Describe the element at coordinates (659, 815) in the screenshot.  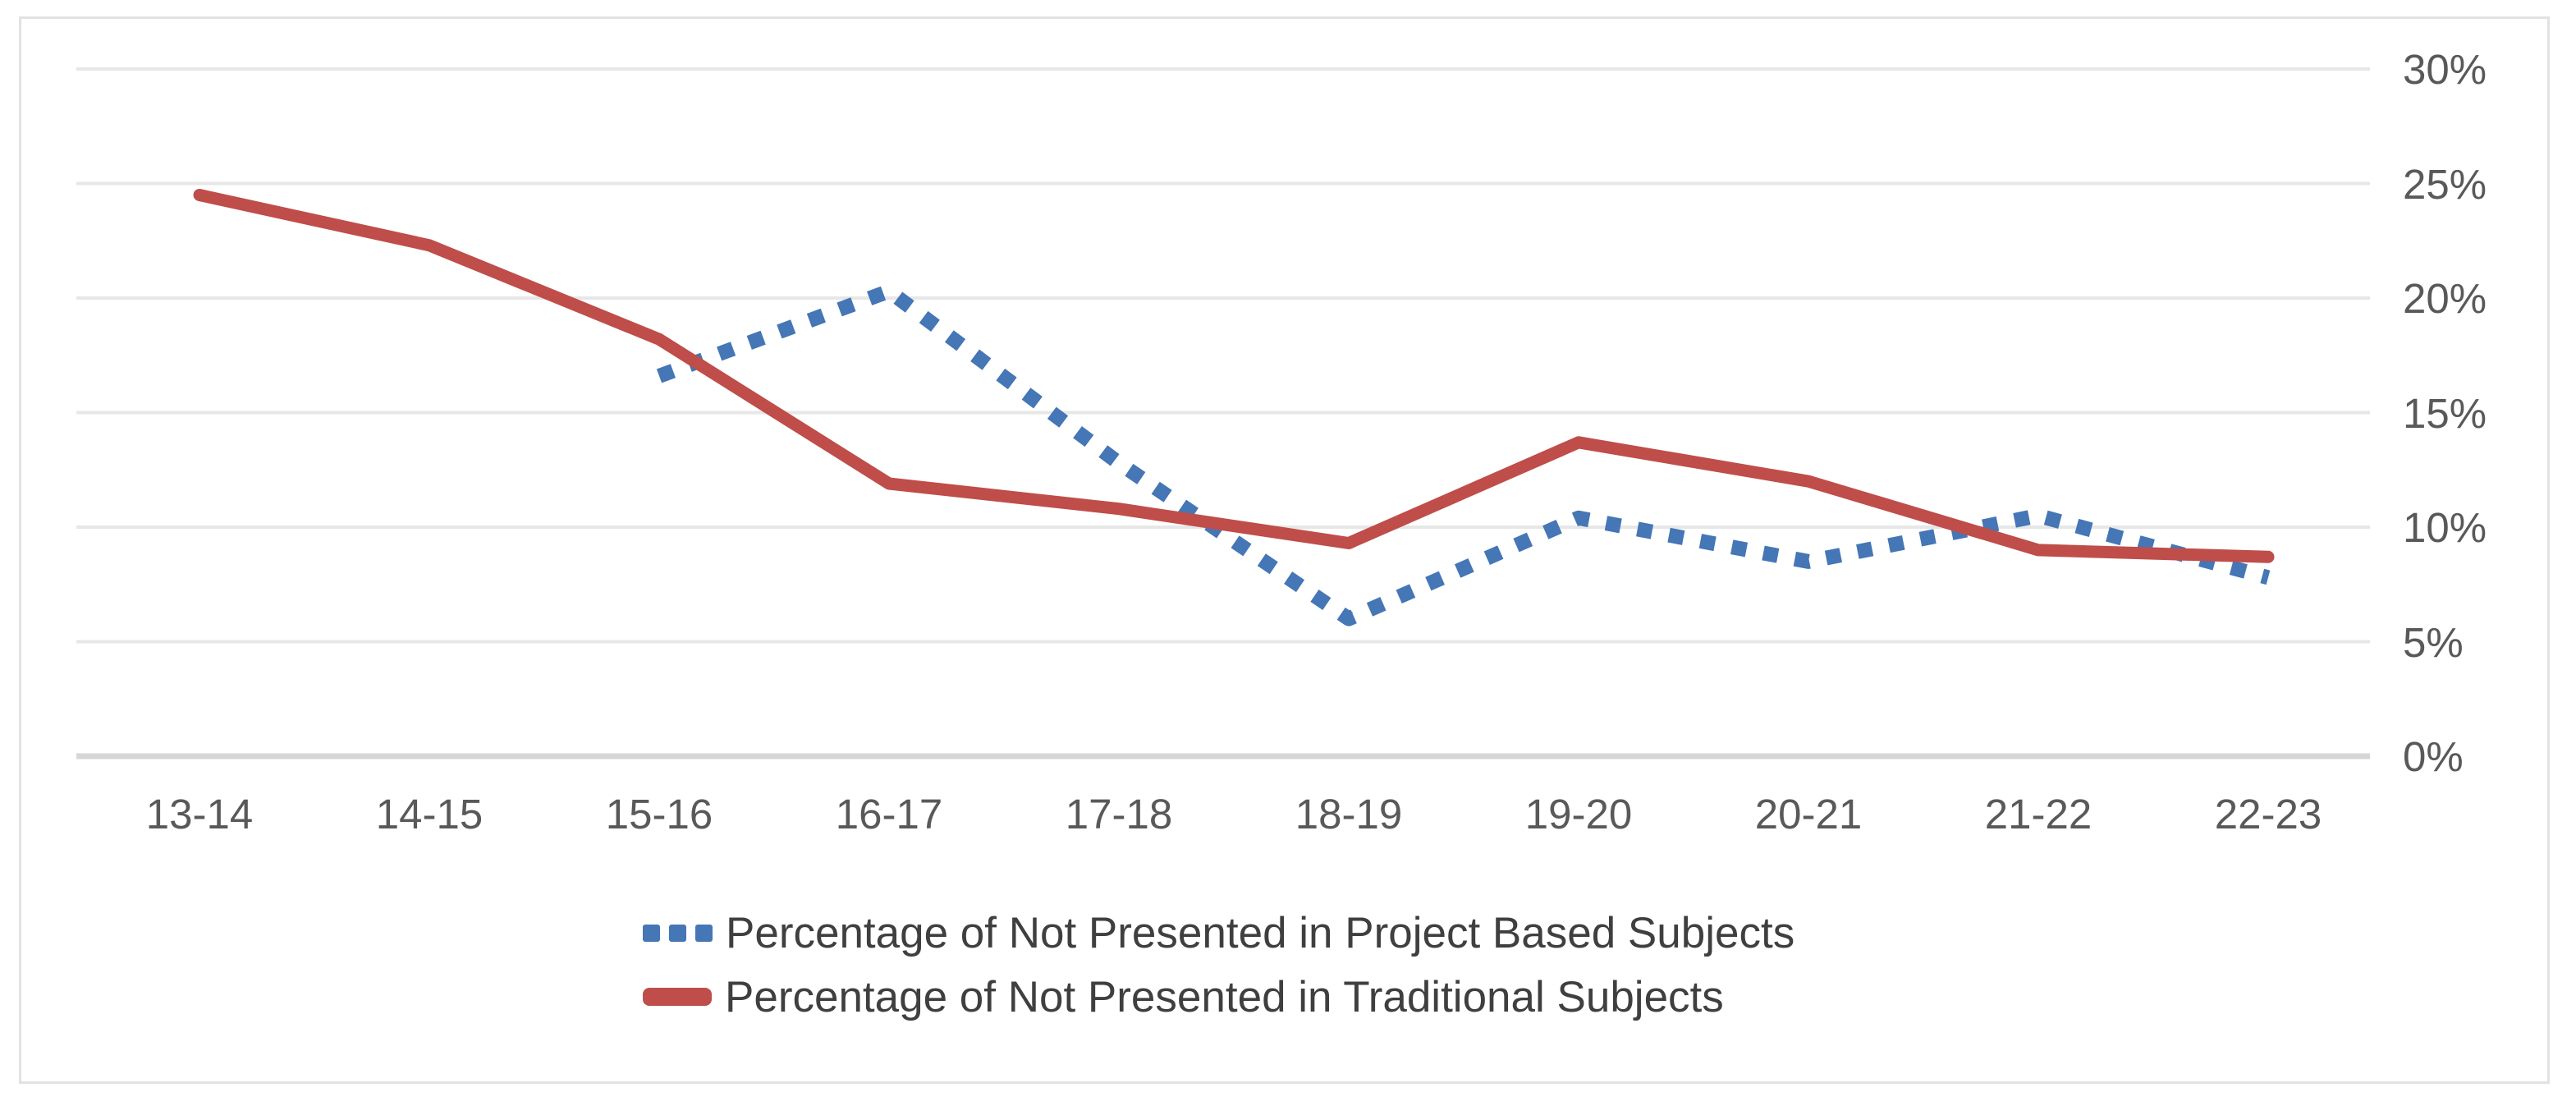
I see `x-tick-label: 15-16` at that location.